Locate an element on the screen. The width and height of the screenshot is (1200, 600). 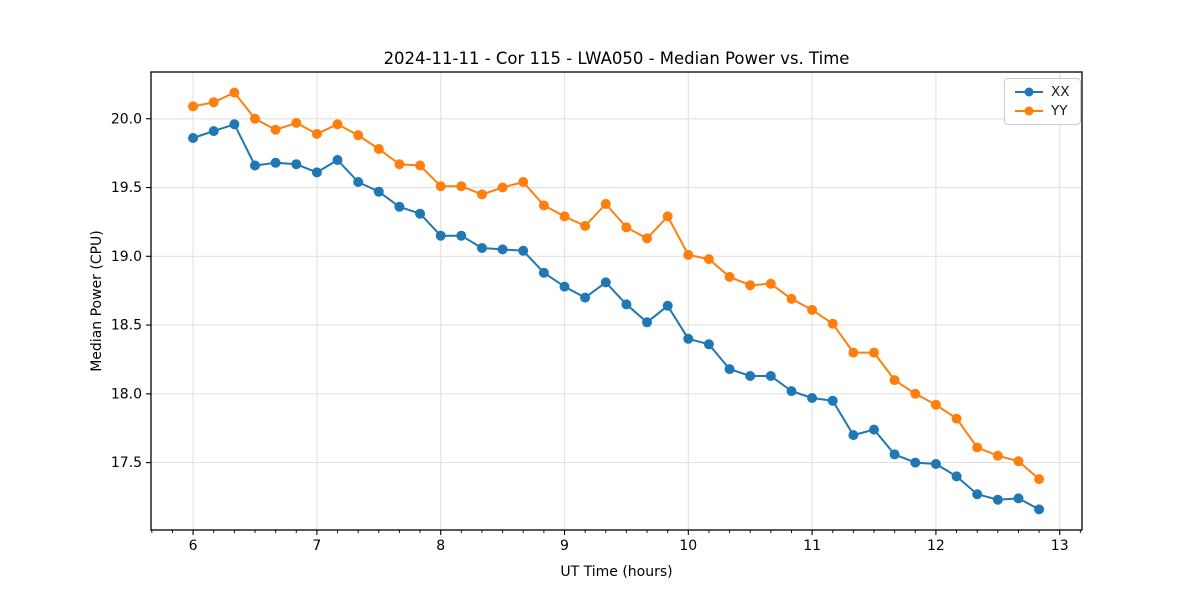
legend-item-yy: YY is located at coordinates (1042, 111).